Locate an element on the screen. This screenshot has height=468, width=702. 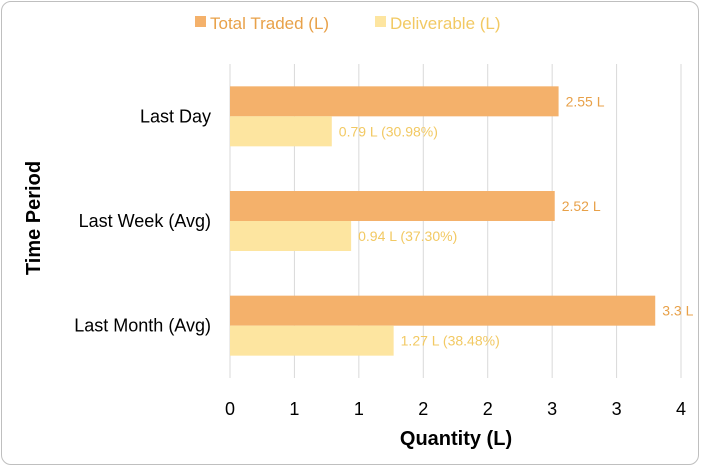
category-label: Last Week (Avg) is located at coordinates (145, 221).